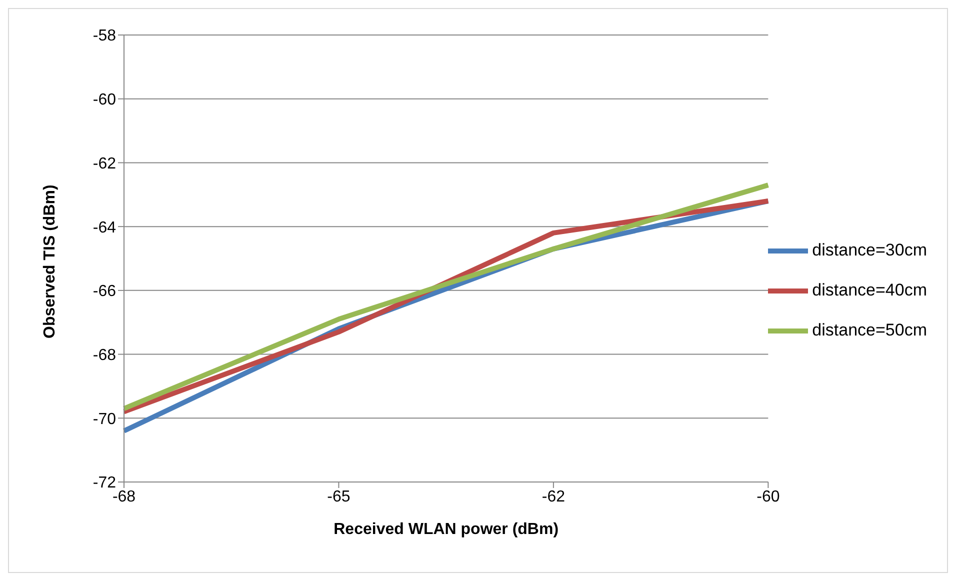 This screenshot has height=581, width=958. I want to click on y-tick-label: -60, so click(104, 100).